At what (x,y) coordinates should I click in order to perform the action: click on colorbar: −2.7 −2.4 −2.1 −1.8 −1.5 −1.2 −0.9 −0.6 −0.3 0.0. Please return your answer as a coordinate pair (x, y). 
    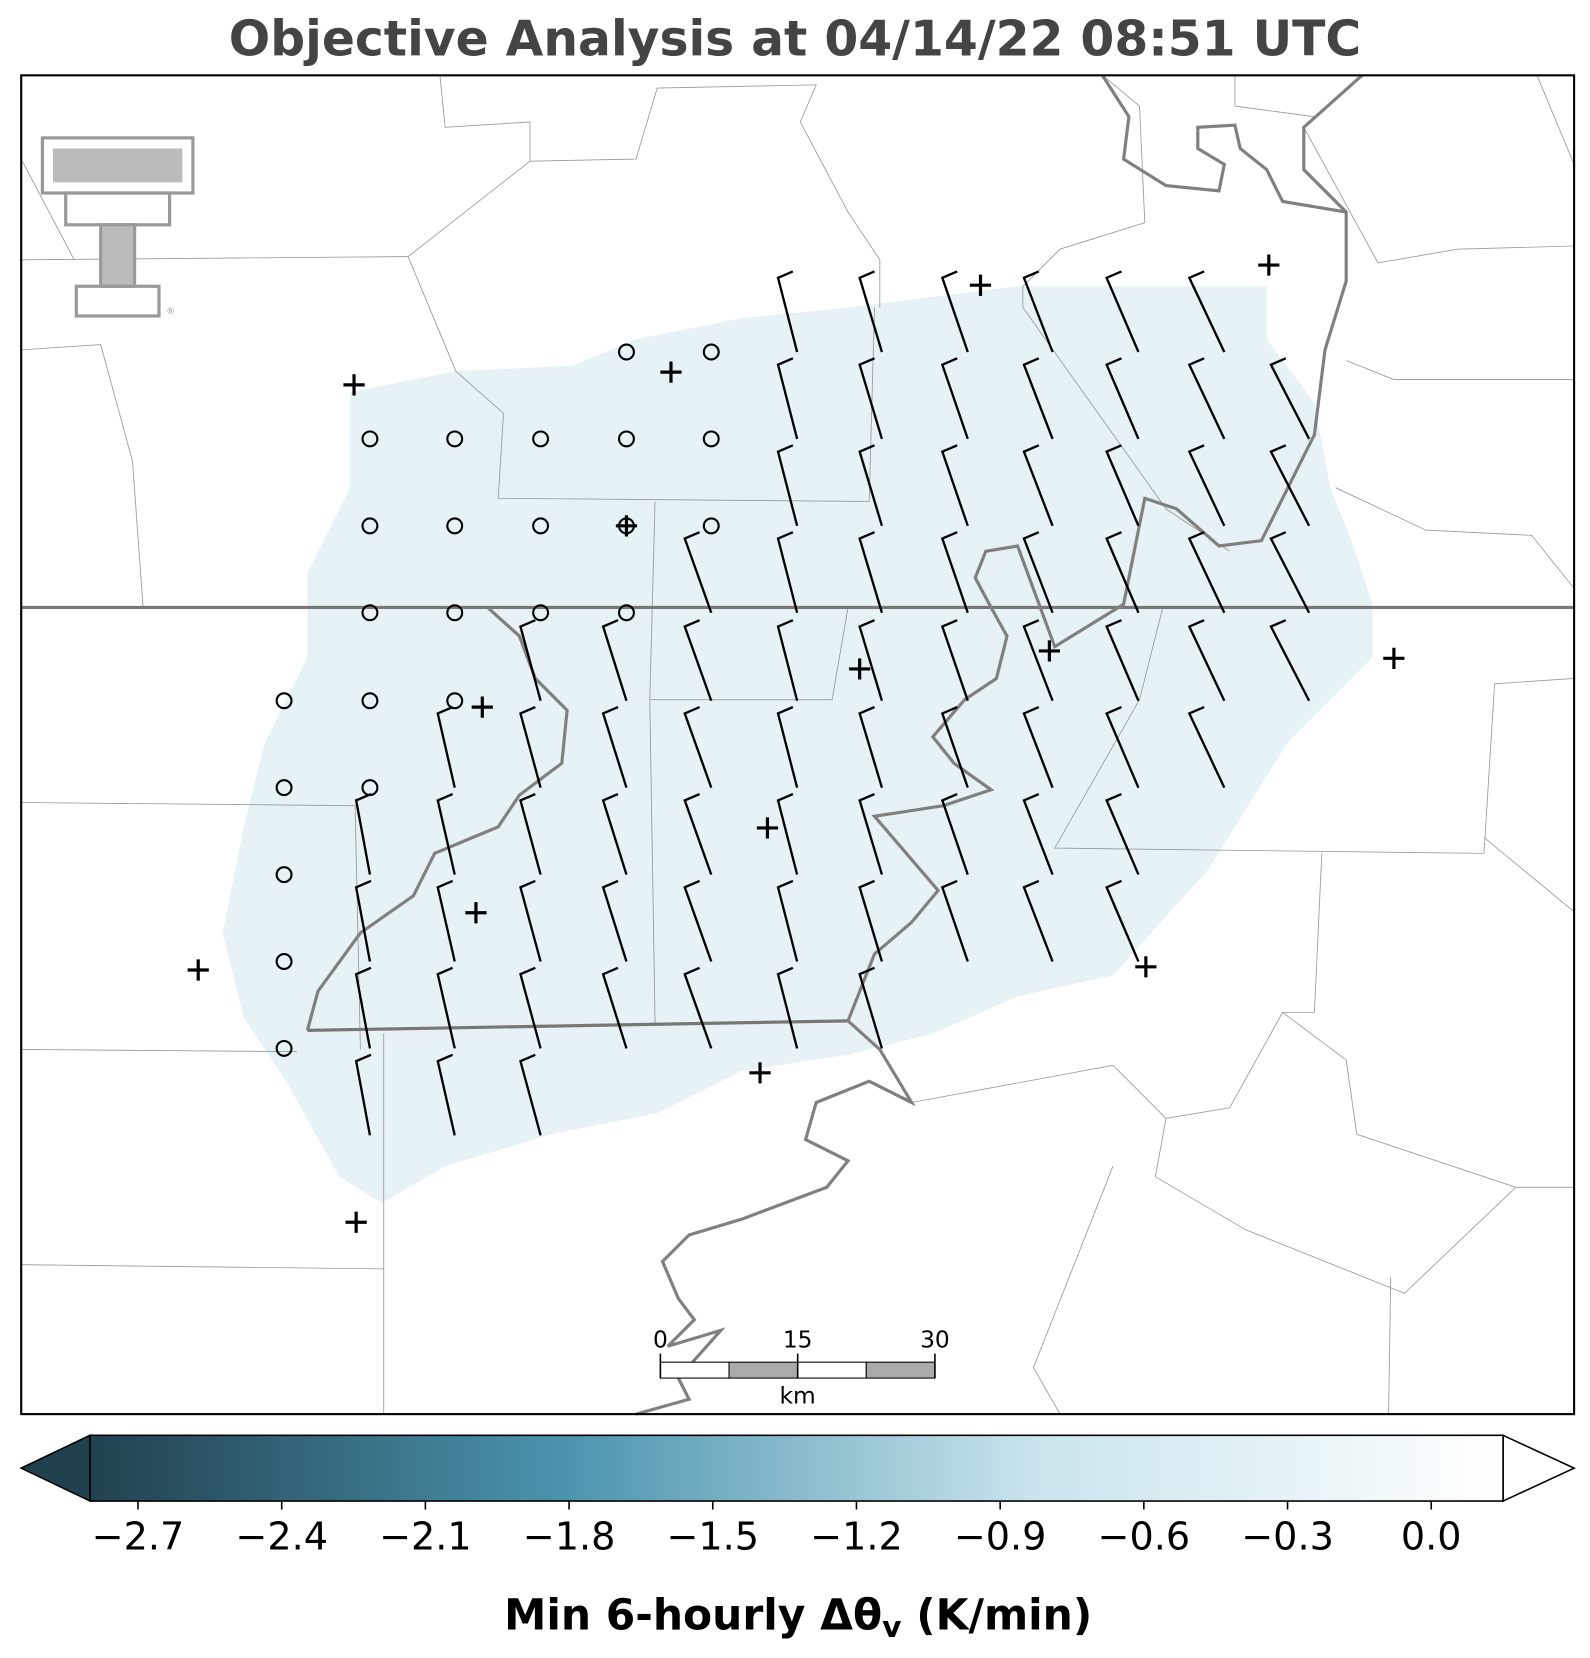
    Looking at the image, I should click on (797, 1496).